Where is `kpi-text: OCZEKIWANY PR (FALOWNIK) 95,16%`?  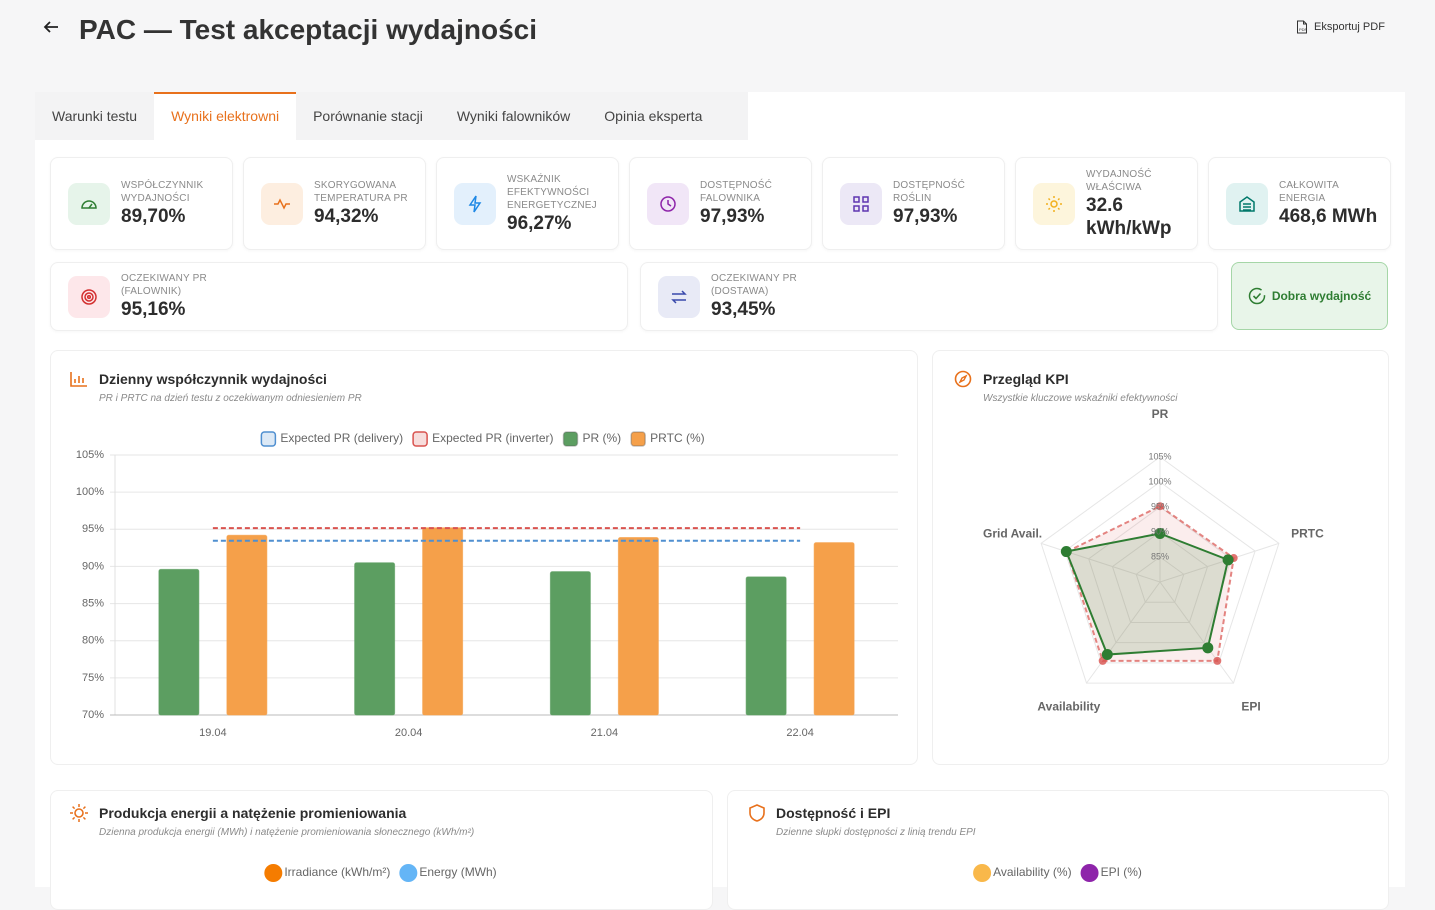 kpi-text: OCZEKIWANY PR (FALOWNIK) 95,16% is located at coordinates (171, 296).